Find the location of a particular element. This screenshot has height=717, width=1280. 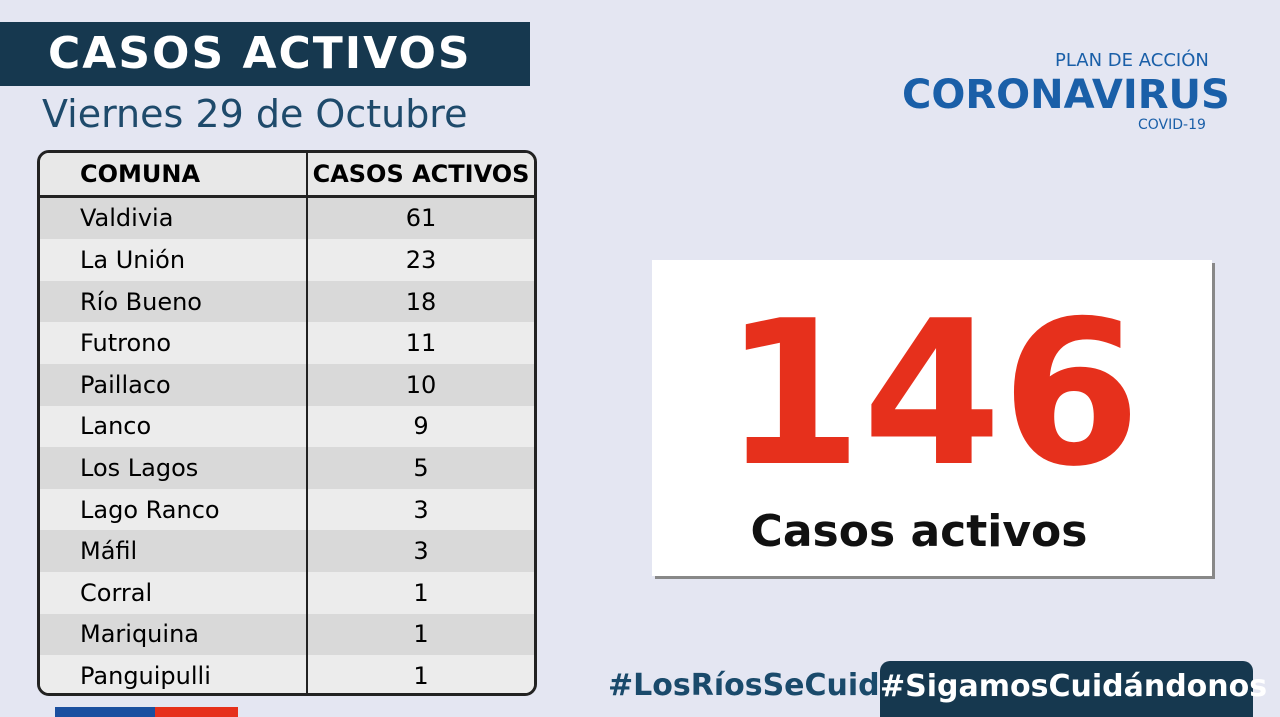

cell: La Unión is located at coordinates (174, 260).